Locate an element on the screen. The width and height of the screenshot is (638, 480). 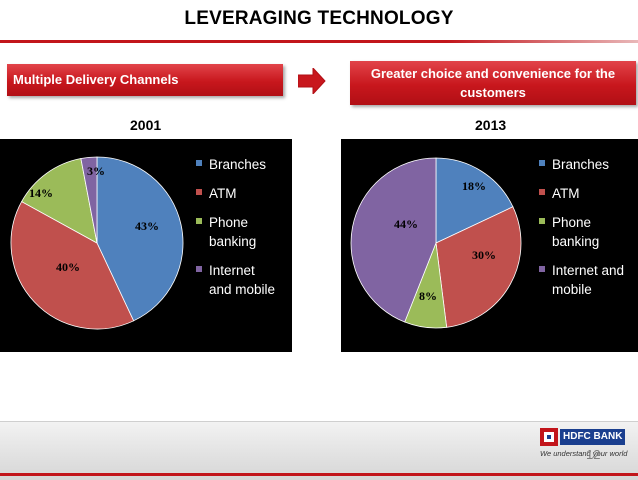
slice-label-branches-2013: 18% is located at coordinates (474, 186).